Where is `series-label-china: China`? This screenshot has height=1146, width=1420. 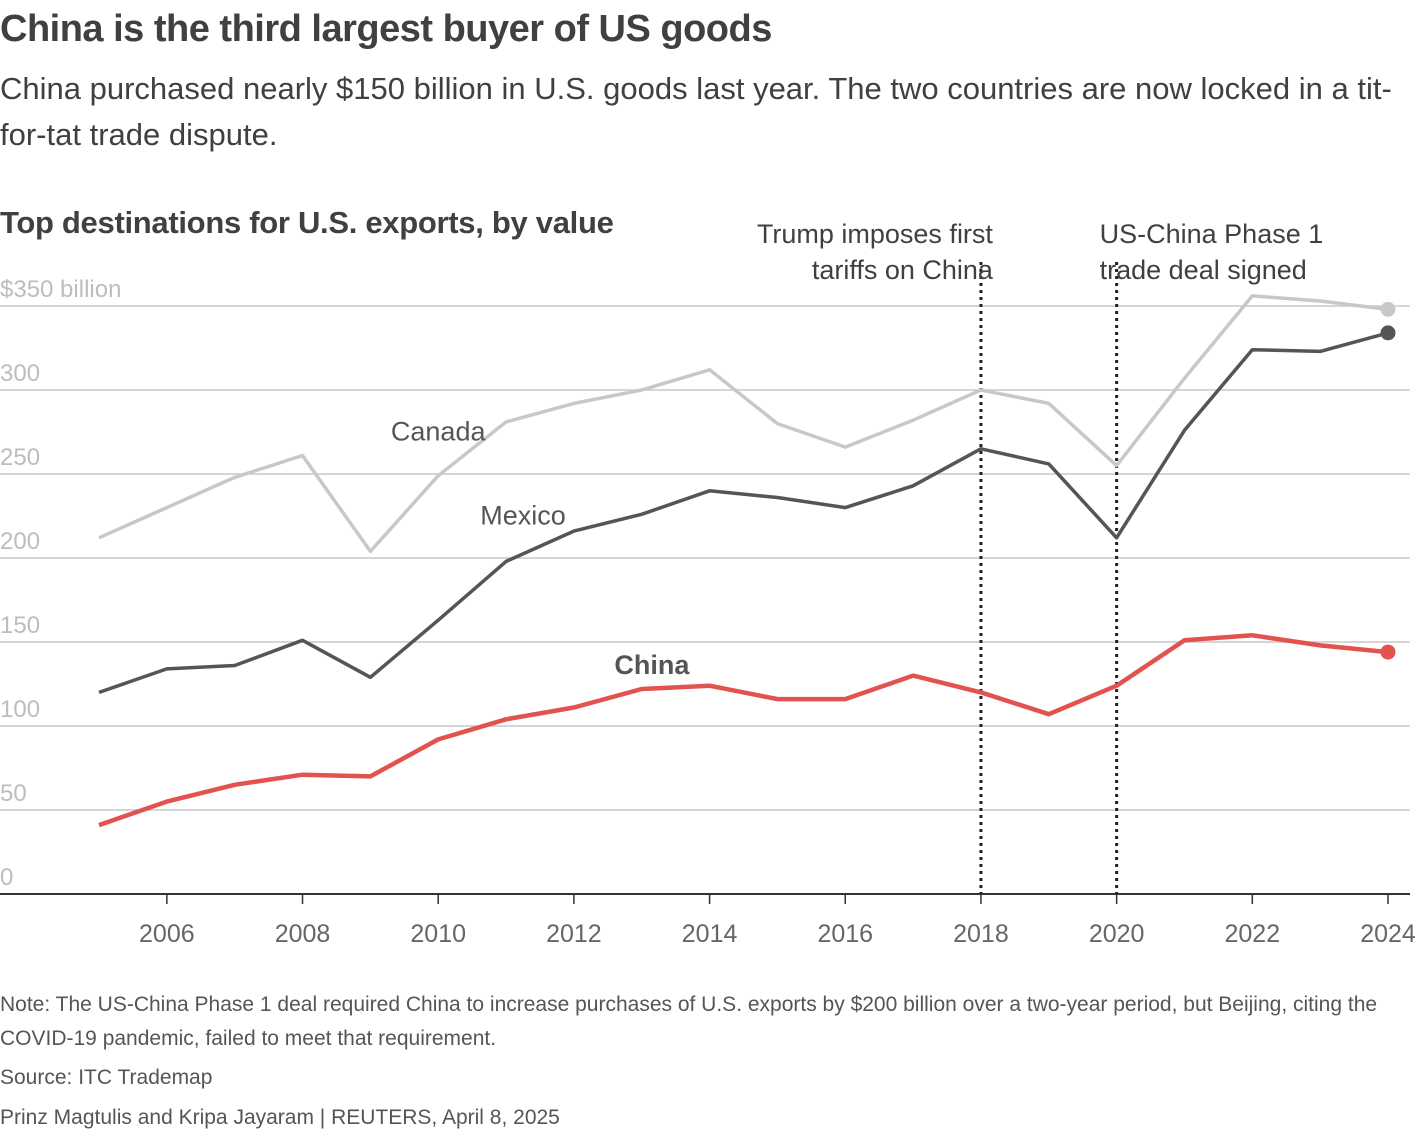
series-label-china: China is located at coordinates (652, 665).